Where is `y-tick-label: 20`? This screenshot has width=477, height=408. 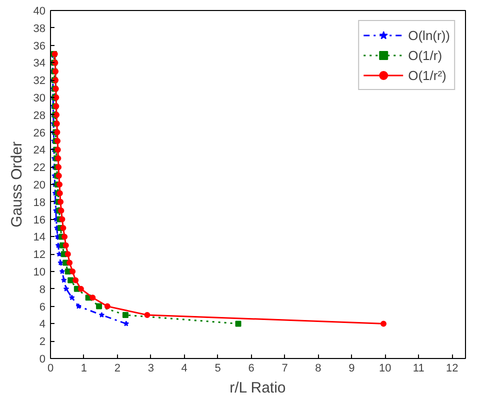
y-tick-label: 20 is located at coordinates (39, 186).